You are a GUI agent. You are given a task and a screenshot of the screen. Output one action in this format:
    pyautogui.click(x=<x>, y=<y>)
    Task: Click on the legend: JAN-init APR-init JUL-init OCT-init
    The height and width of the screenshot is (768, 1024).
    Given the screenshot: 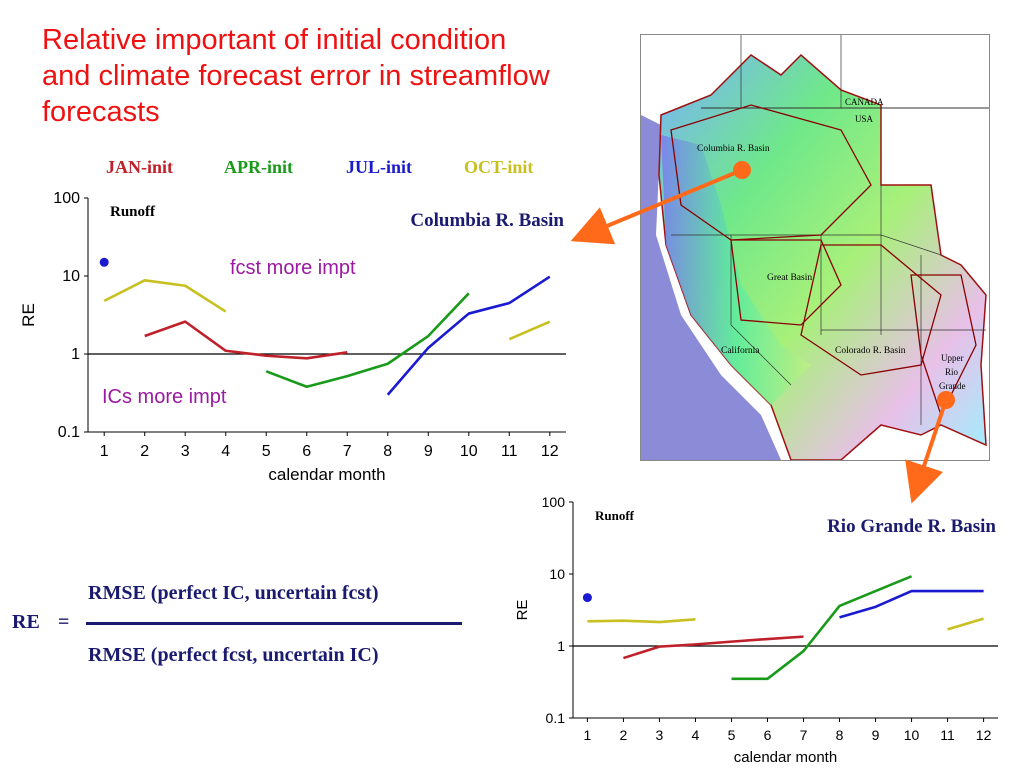 What is the action you would take?
    pyautogui.click(x=336, y=169)
    